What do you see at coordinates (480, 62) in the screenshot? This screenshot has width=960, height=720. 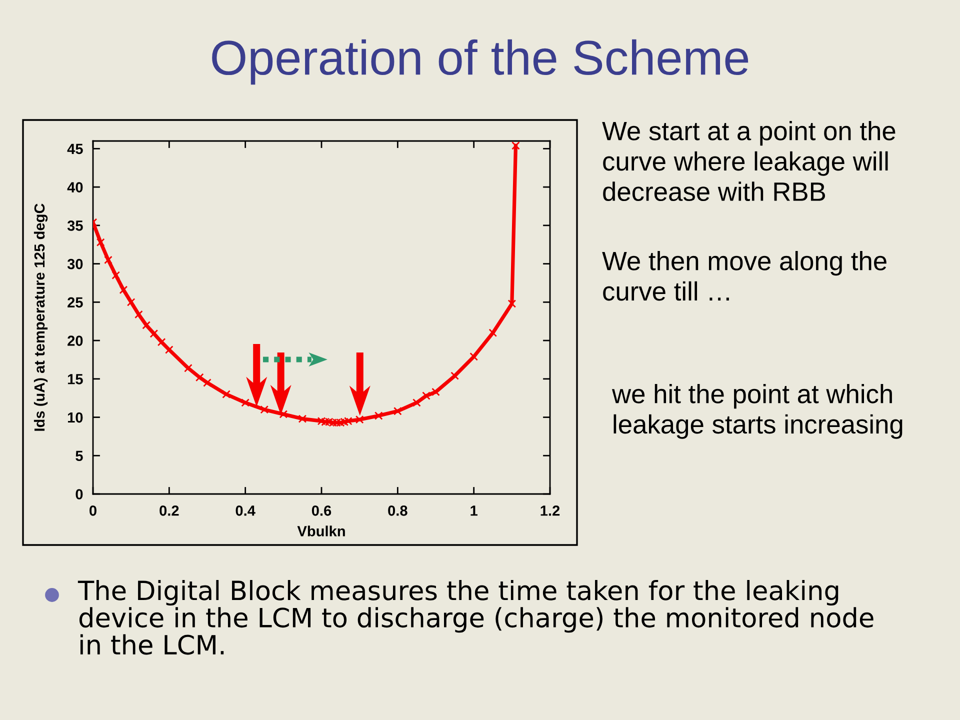 I see `chart-title: Operation of the Scheme` at bounding box center [480, 62].